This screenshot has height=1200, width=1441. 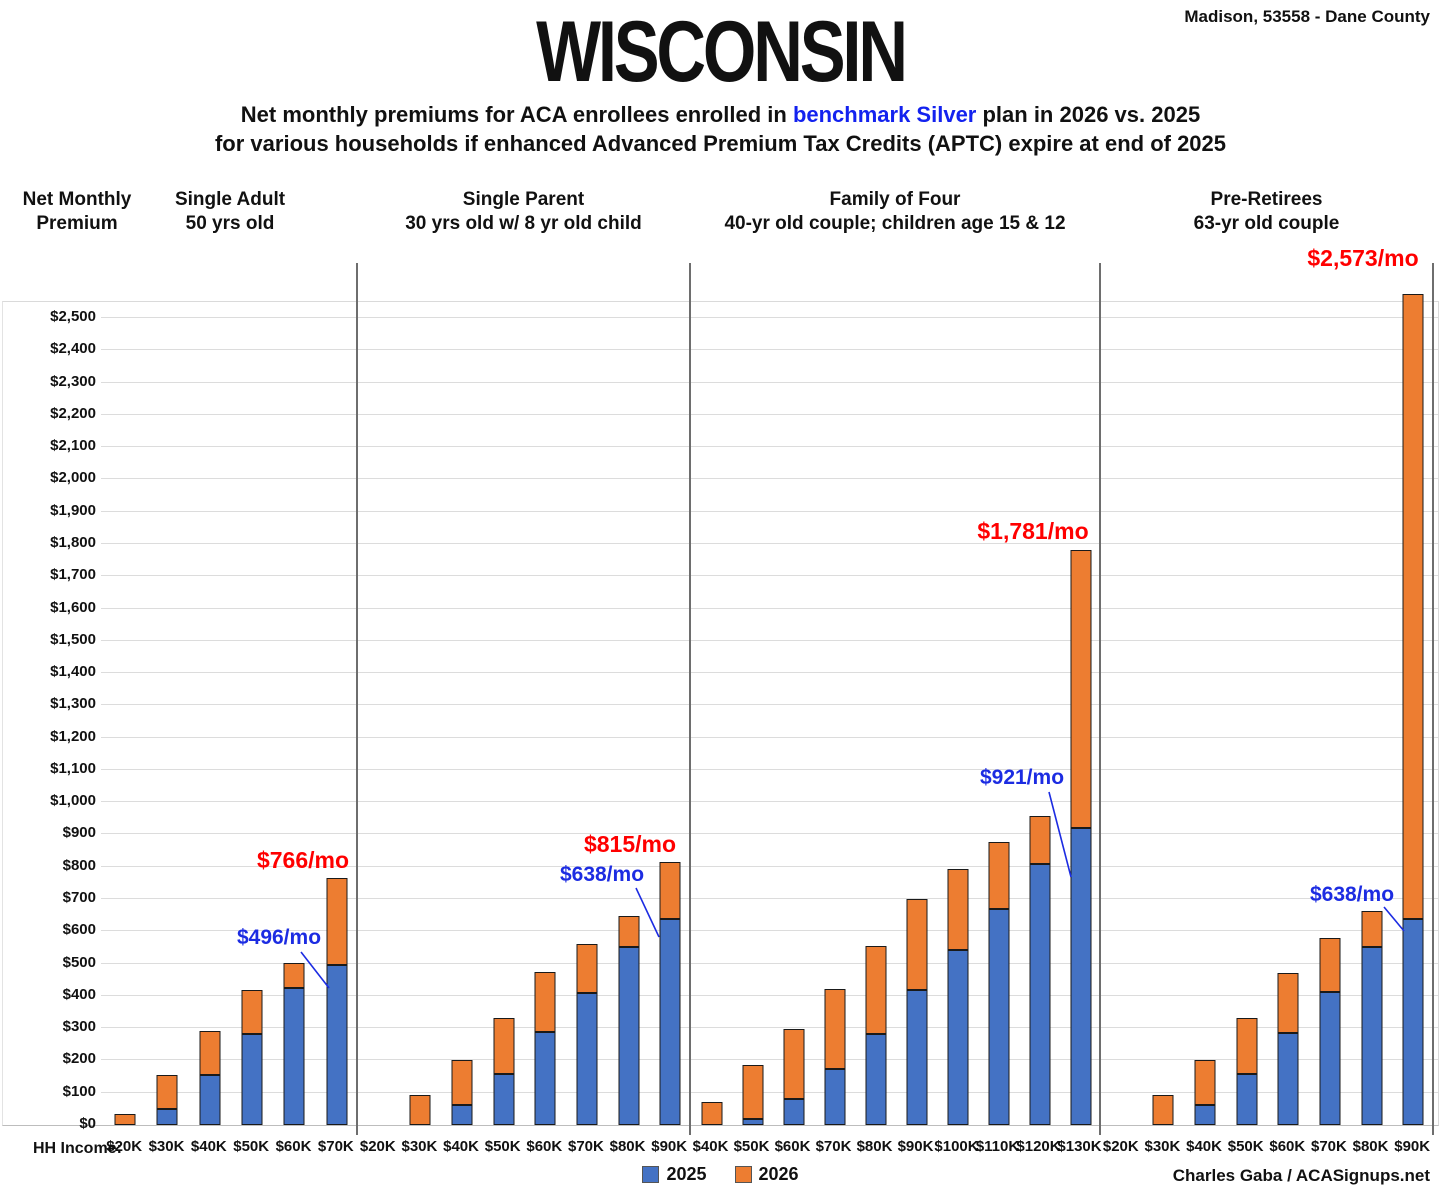 I want to click on y-axis-tick: $2,500, so click(x=73, y=316).